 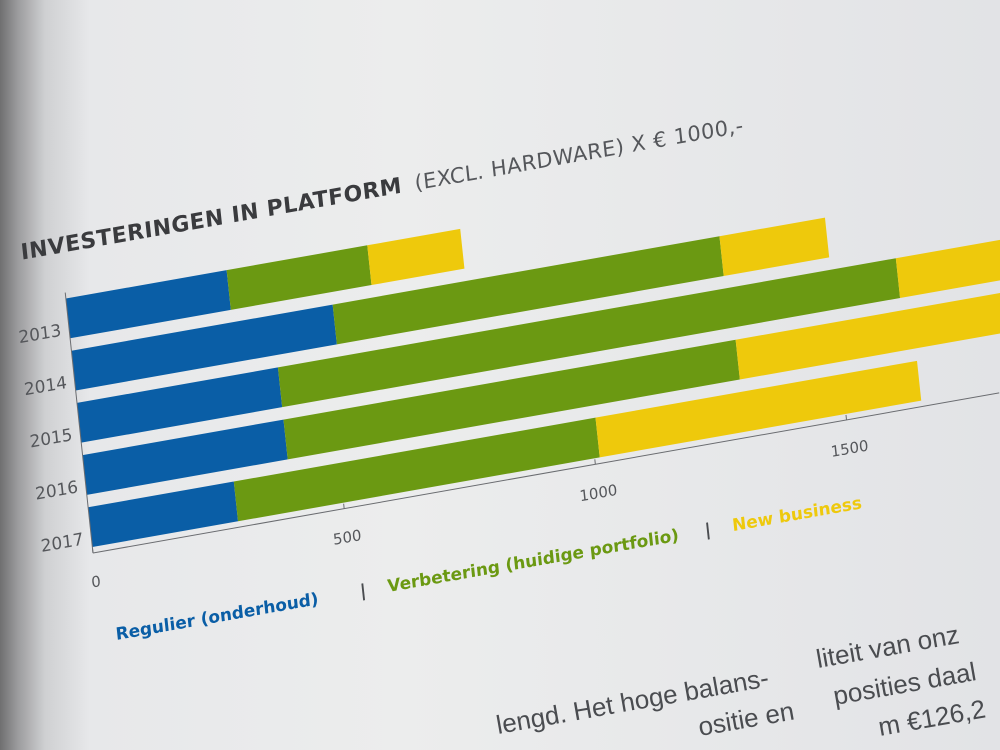 I want to click on year-label-2013: 2013, so click(x=40, y=334).